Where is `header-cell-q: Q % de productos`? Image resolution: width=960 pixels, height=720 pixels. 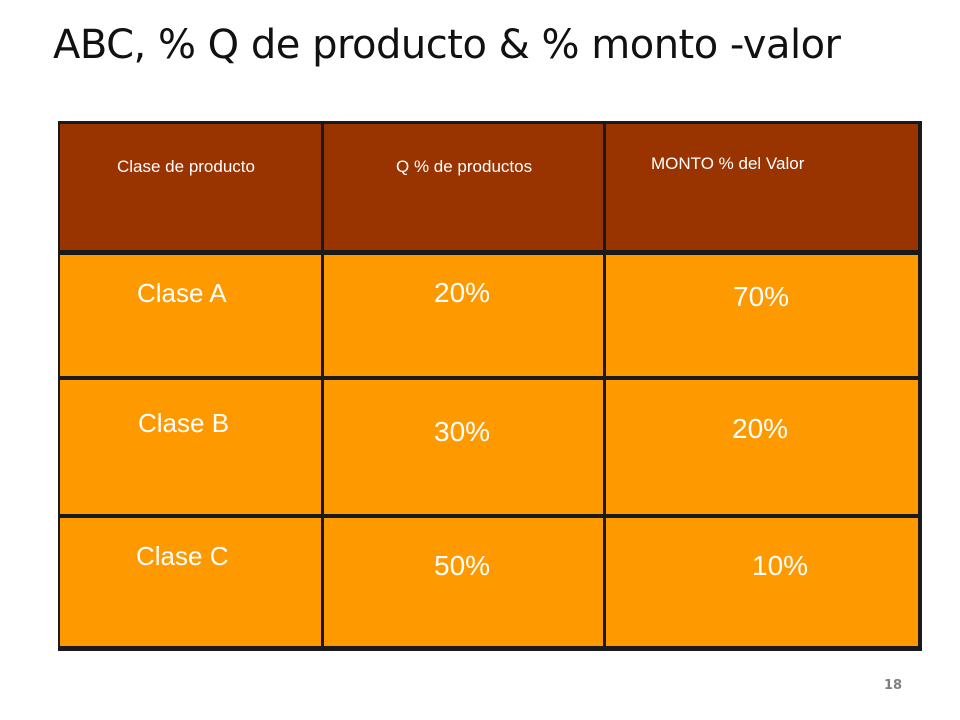
header-cell-q: Q % de productos is located at coordinates (463, 187).